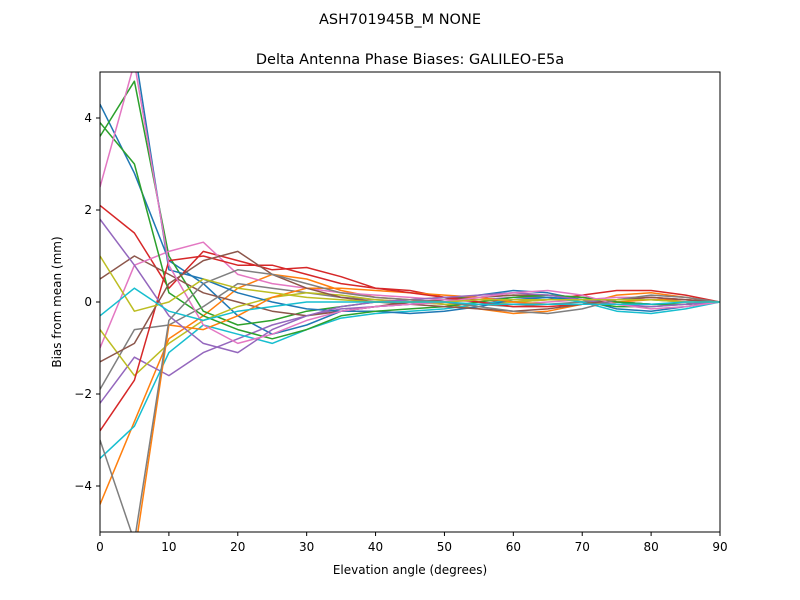 This screenshot has height=600, width=800. Describe the element at coordinates (582, 547) in the screenshot. I see `x-tick-label: 70` at that location.